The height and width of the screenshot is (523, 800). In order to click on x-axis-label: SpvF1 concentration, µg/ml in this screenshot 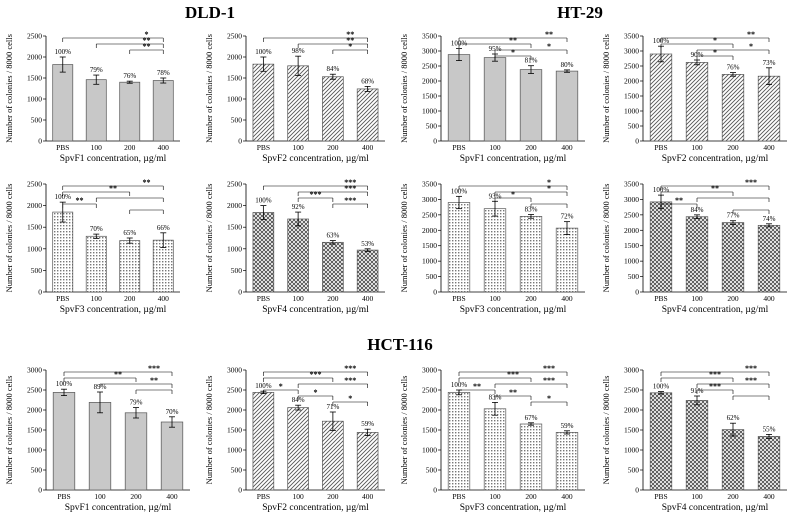, I will do `click(118, 508)`.